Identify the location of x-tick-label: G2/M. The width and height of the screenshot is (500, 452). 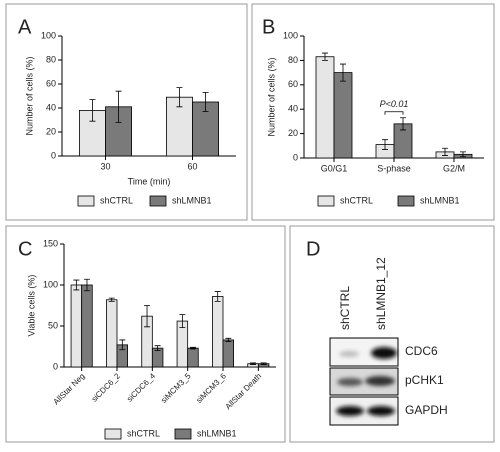
(454, 168).